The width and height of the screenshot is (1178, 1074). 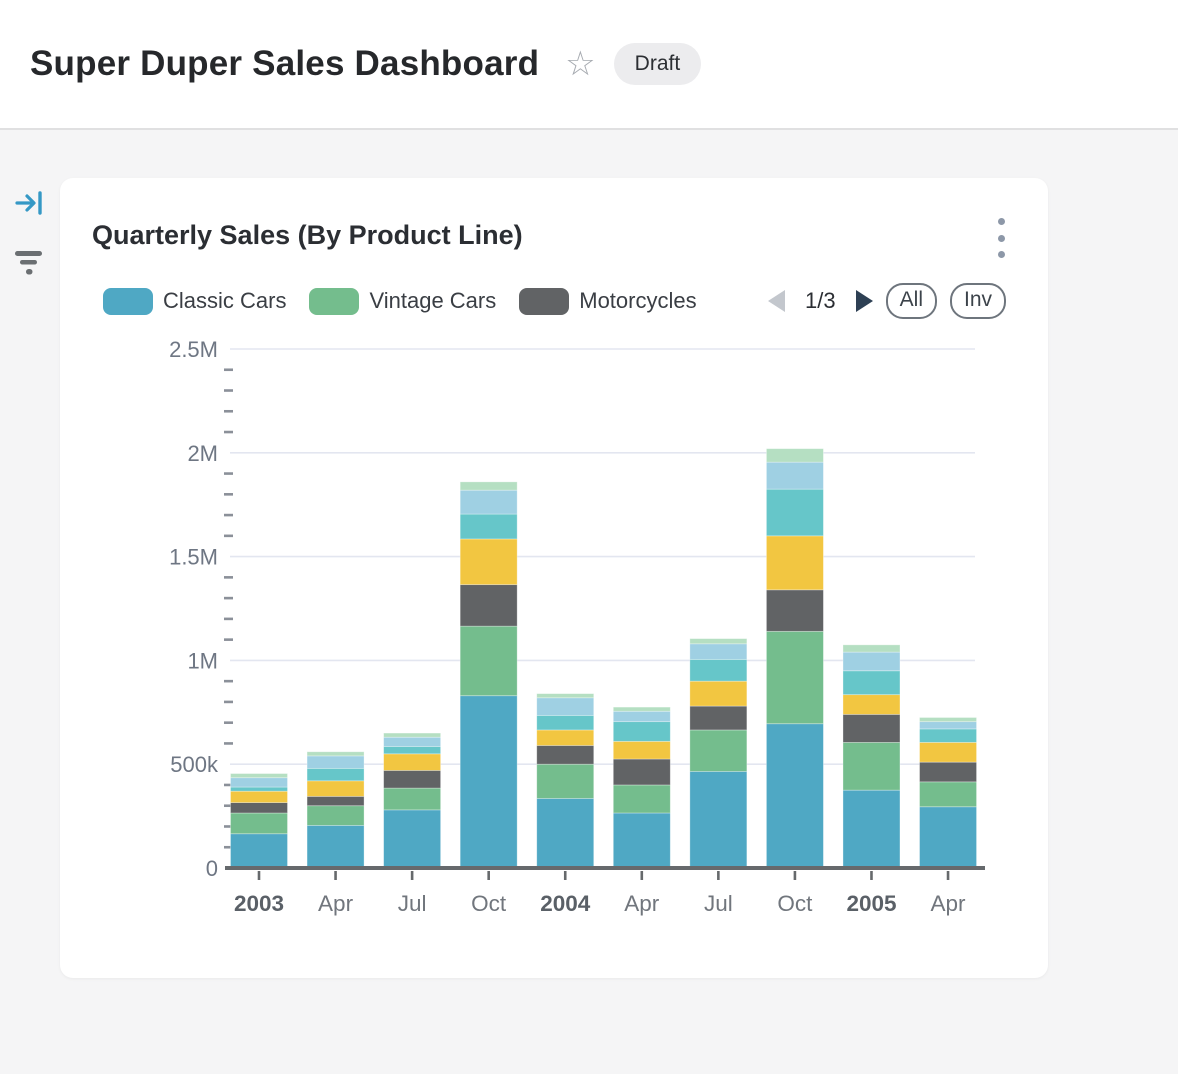 What do you see at coordinates (402, 301) in the screenshot?
I see `legend-item-vintage-cars: Vintage Cars` at bounding box center [402, 301].